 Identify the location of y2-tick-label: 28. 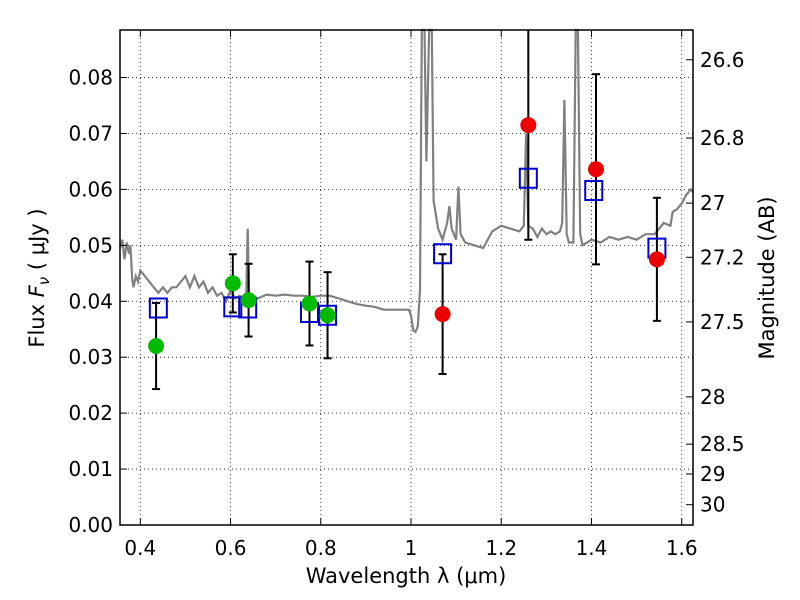
(712, 397).